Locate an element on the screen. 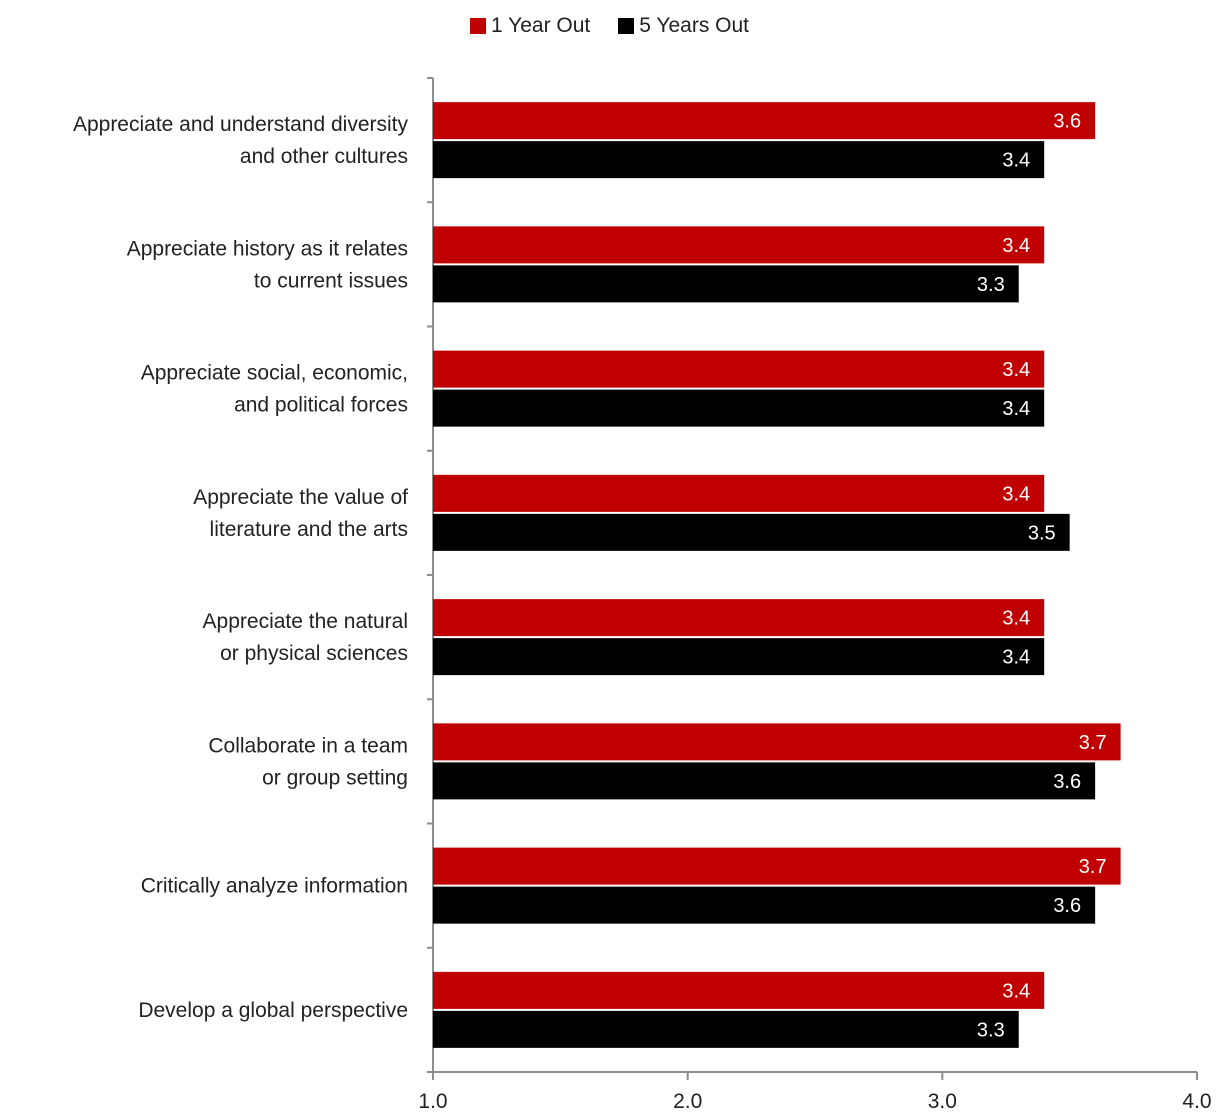 This screenshot has width=1219, height=1117. legend-entry-5-years-out: 5 Years Out is located at coordinates (683, 26).